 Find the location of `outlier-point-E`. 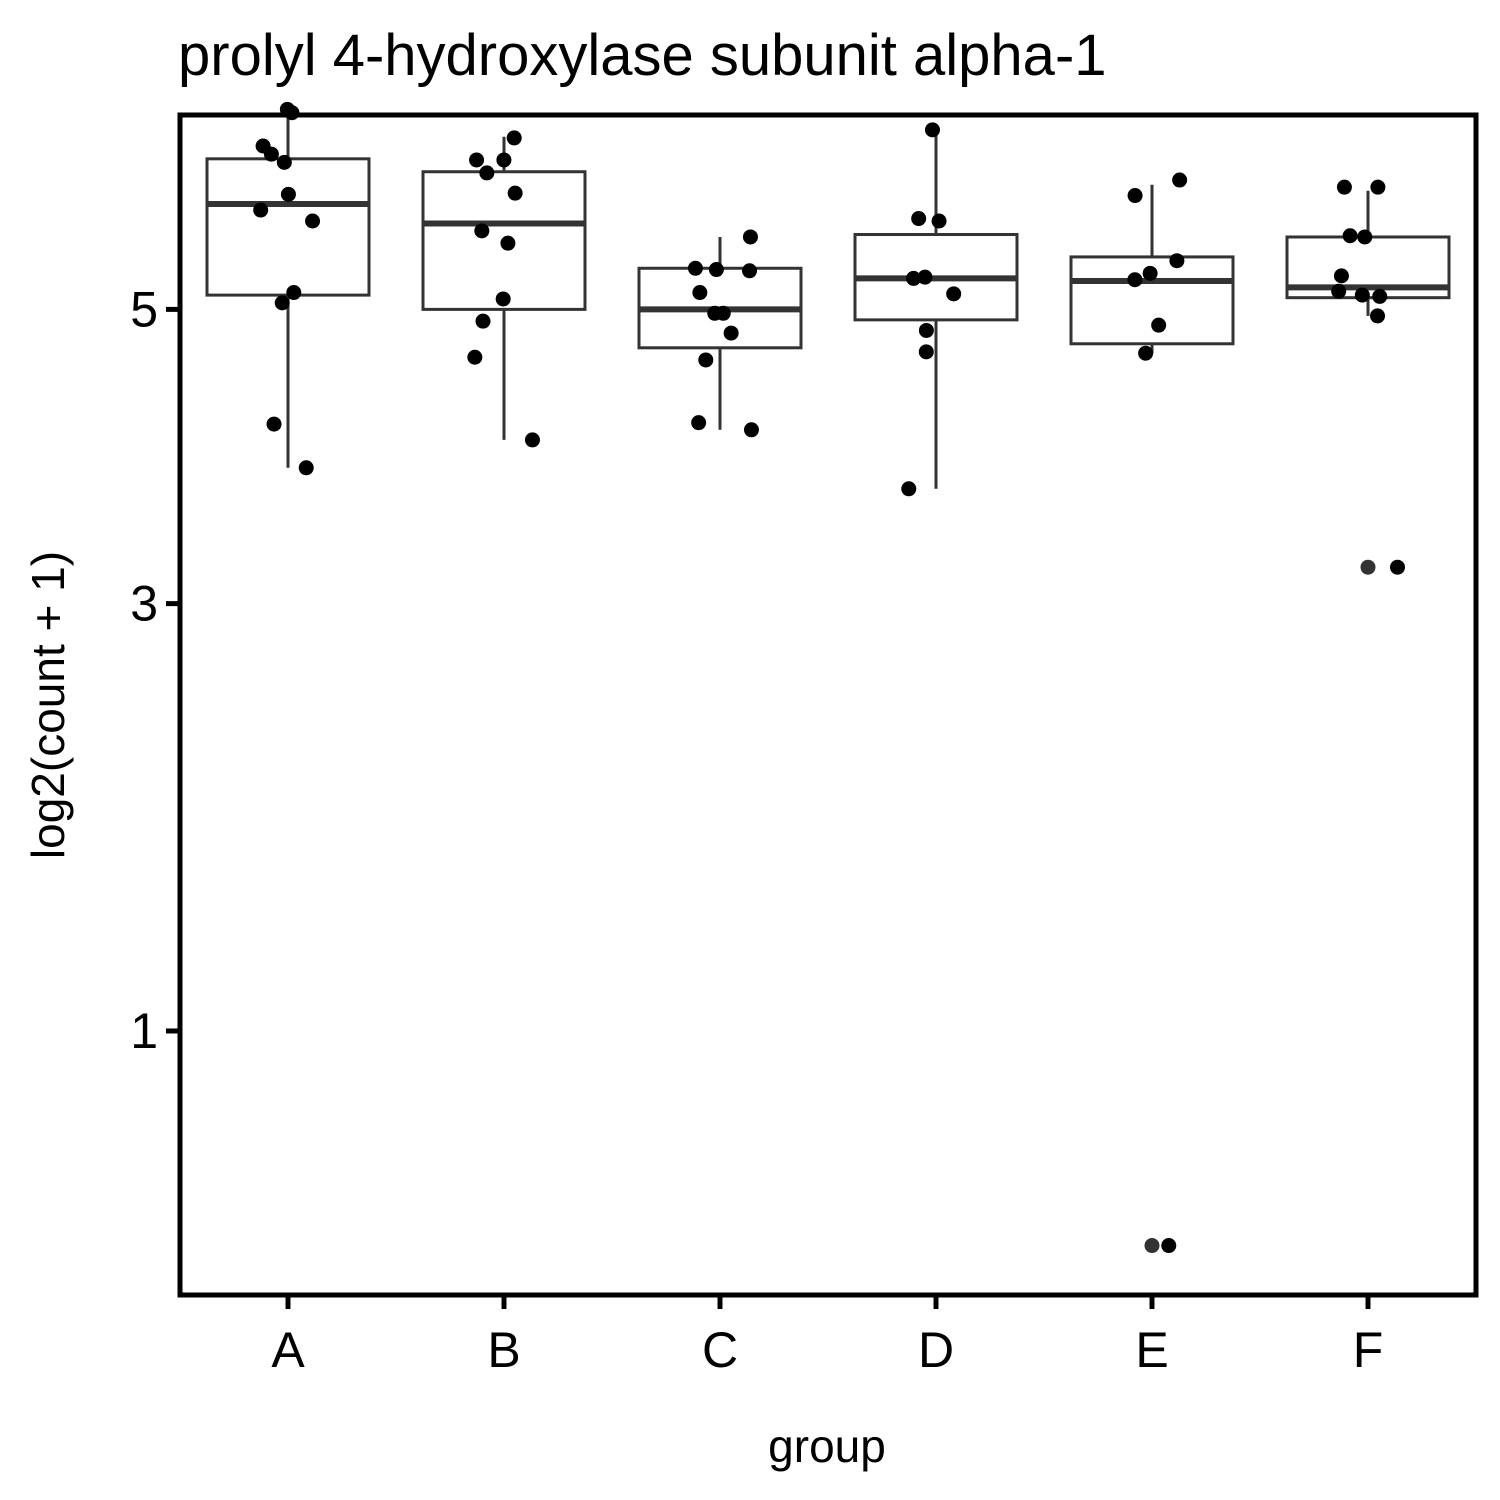

outlier-point-E is located at coordinates (1152, 1246).